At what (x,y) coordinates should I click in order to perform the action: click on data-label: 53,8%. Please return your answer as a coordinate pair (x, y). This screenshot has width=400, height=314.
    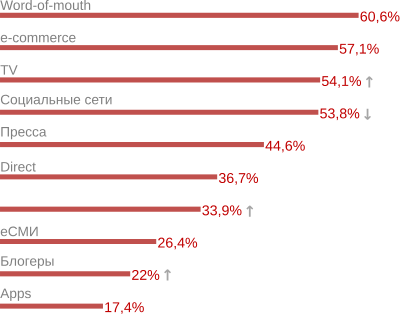
    Looking at the image, I should click on (340, 114).